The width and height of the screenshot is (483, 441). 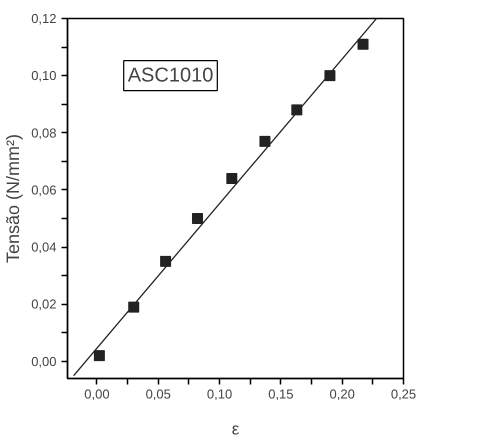 I want to click on x-tick-label: 0,05, so click(x=158, y=394).